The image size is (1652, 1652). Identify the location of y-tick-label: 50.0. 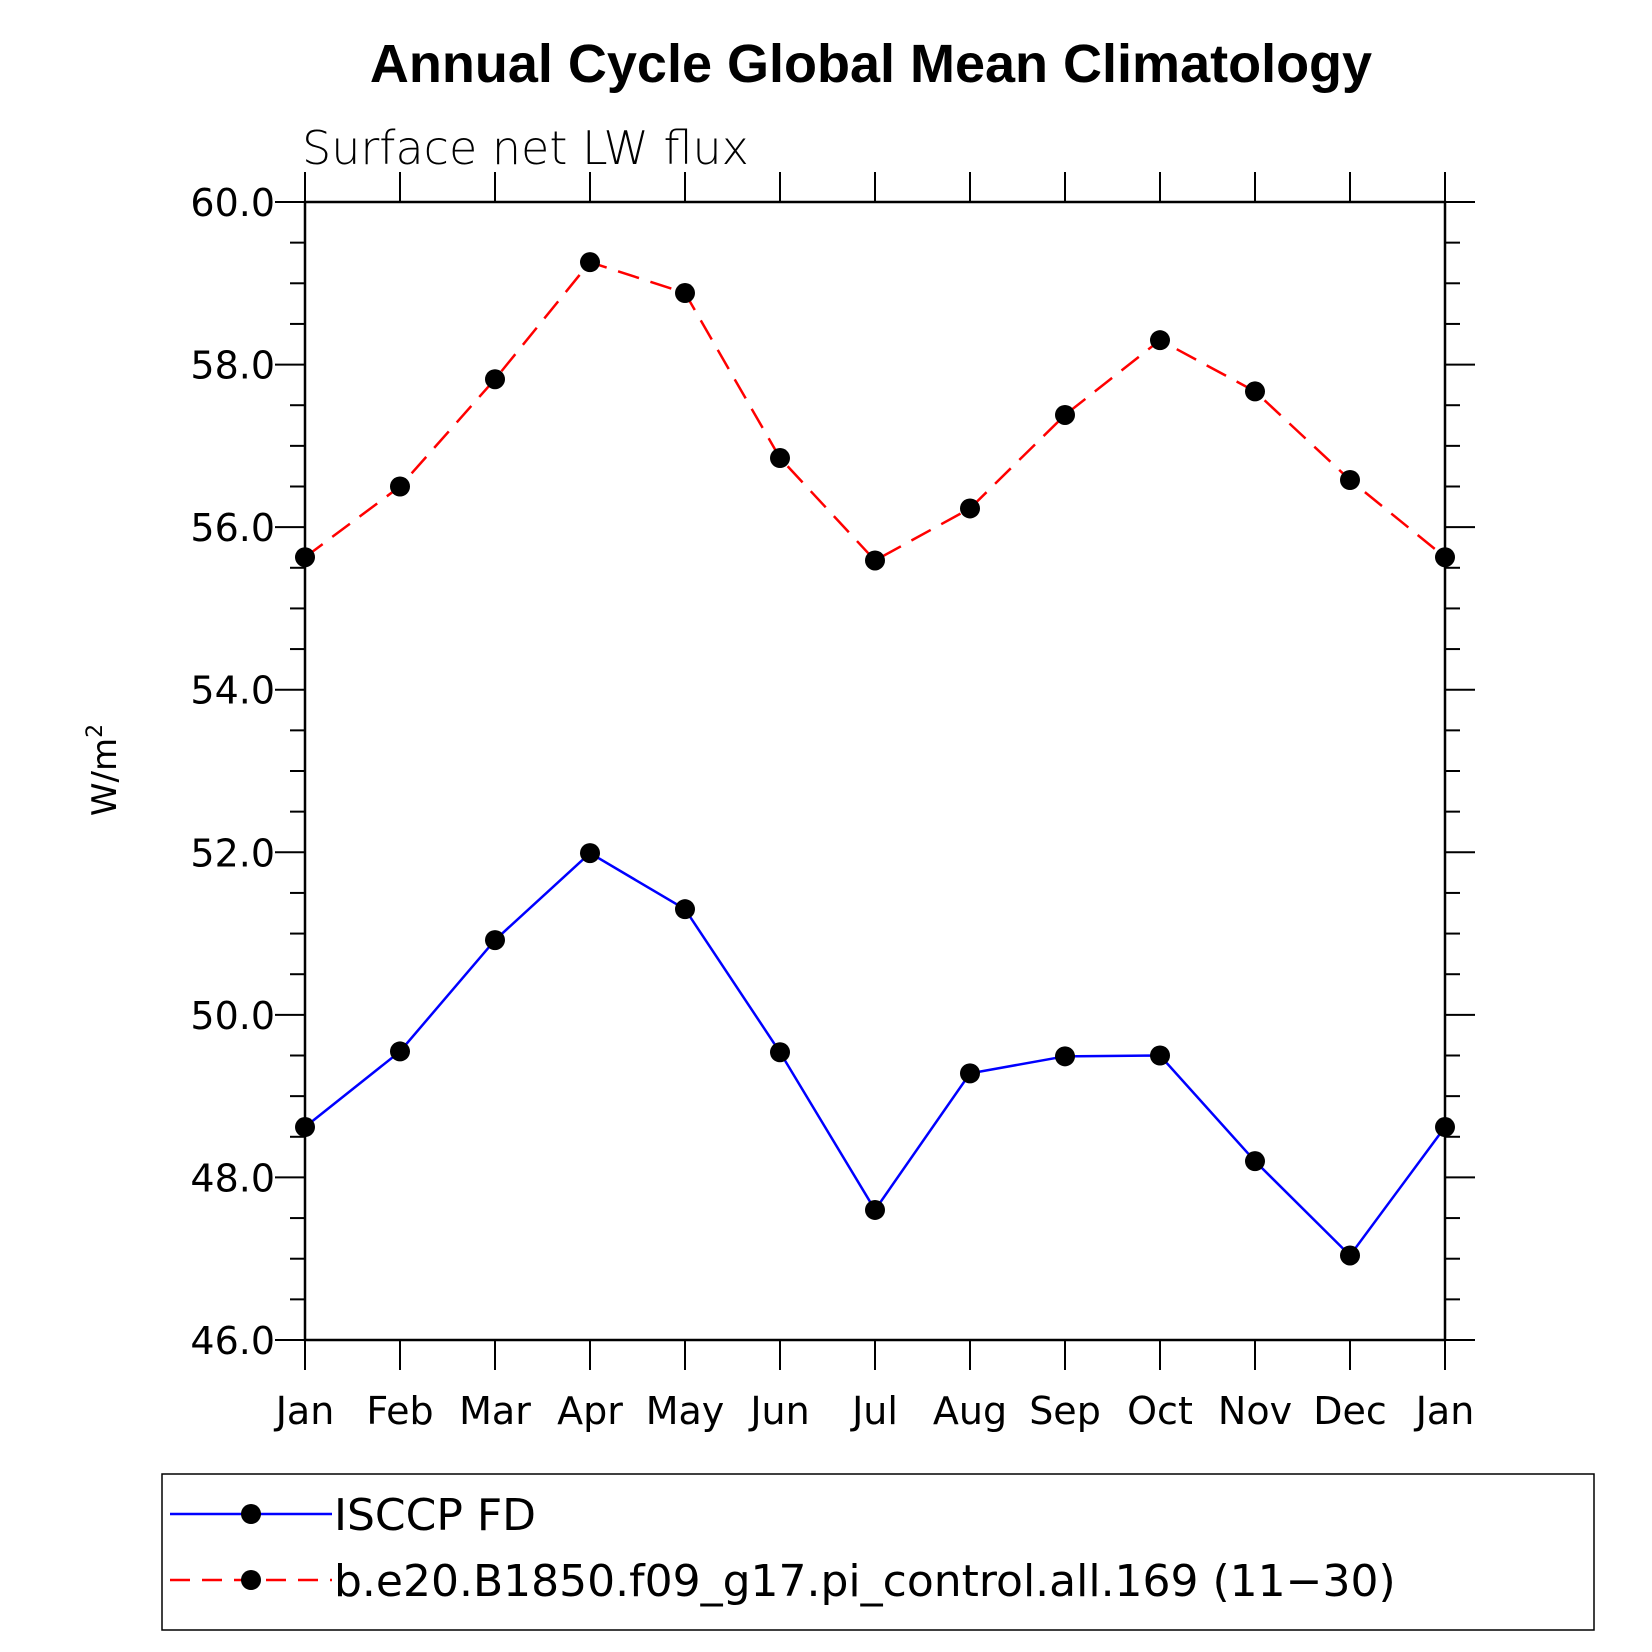
(232, 1016).